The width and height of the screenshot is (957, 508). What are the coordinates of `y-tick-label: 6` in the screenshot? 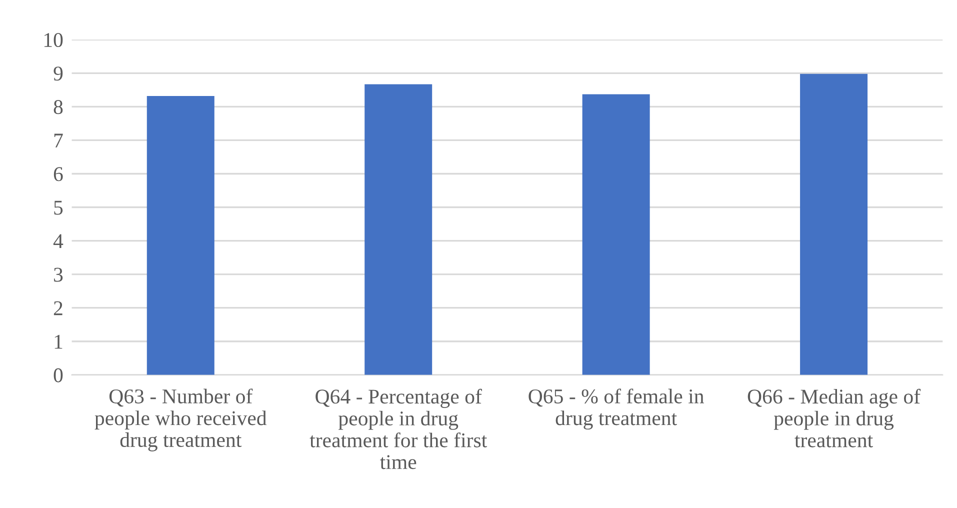 It's located at (58, 174).